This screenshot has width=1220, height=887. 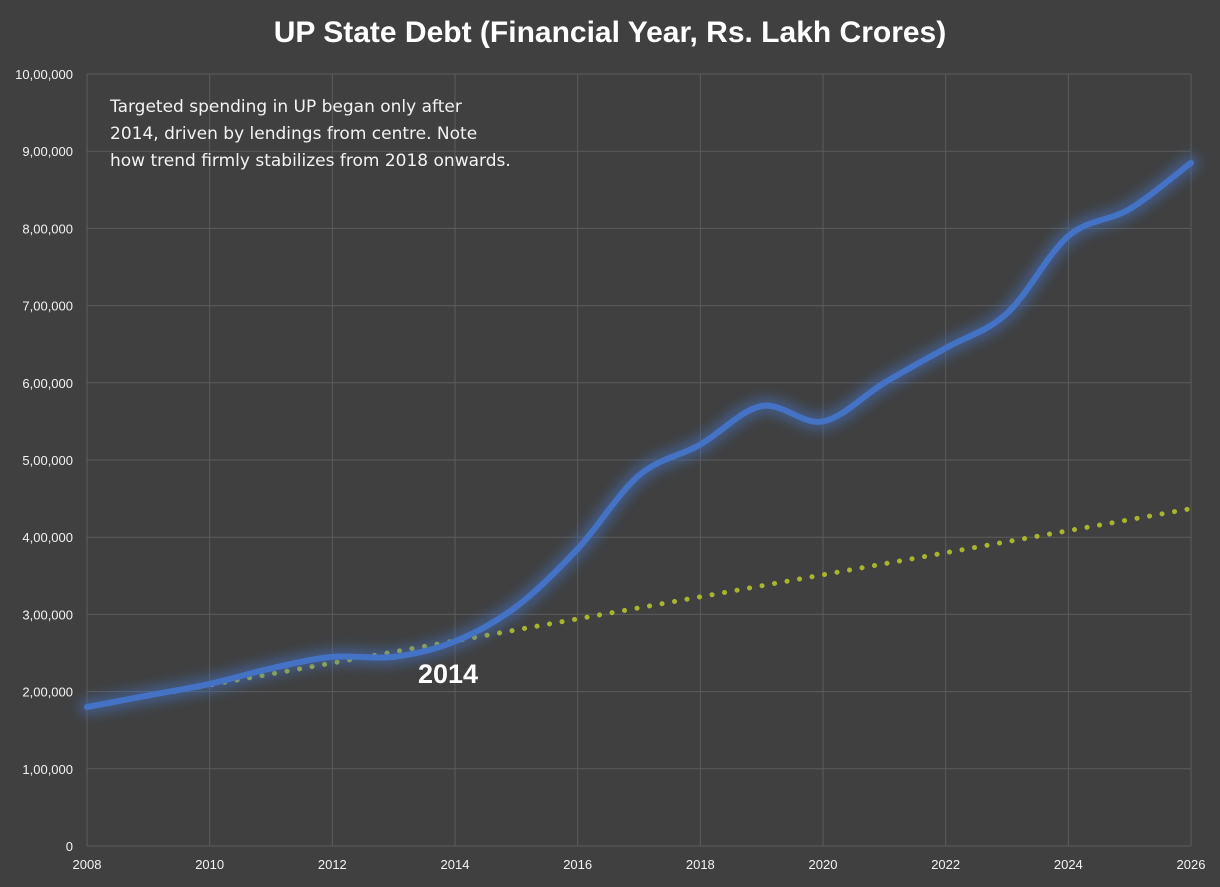 What do you see at coordinates (47, 537) in the screenshot?
I see `y-tick-label: 4,00,000` at bounding box center [47, 537].